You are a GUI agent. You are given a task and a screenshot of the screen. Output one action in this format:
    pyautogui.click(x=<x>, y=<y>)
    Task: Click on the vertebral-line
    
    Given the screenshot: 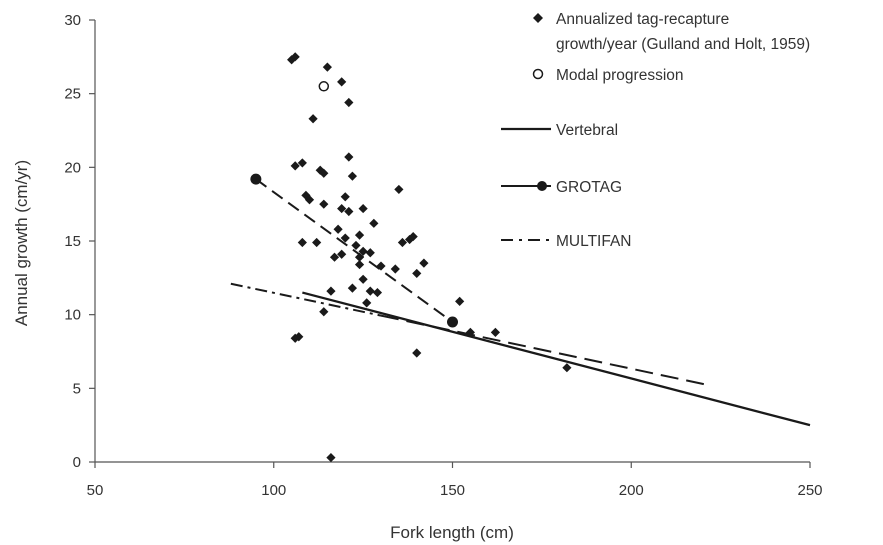 What is the action you would take?
    pyautogui.click(x=556, y=359)
    